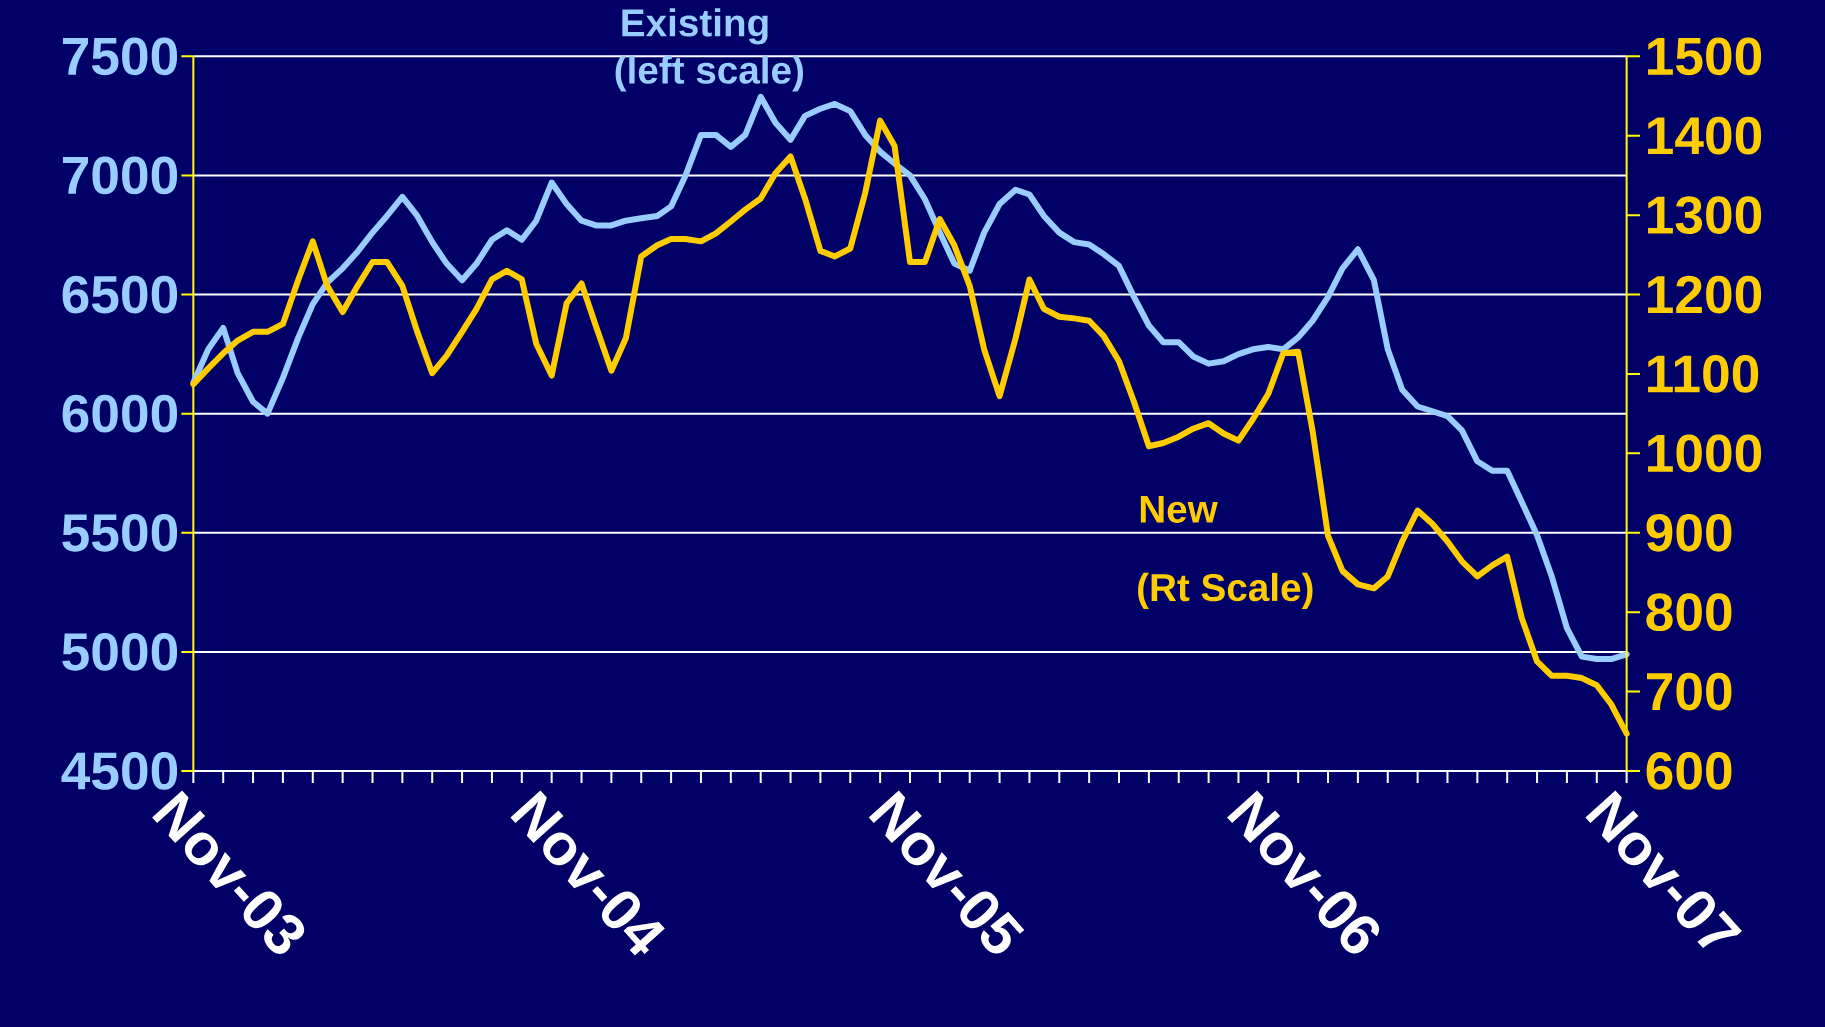  I want to click on y-tick-label: 4500, so click(119, 771).